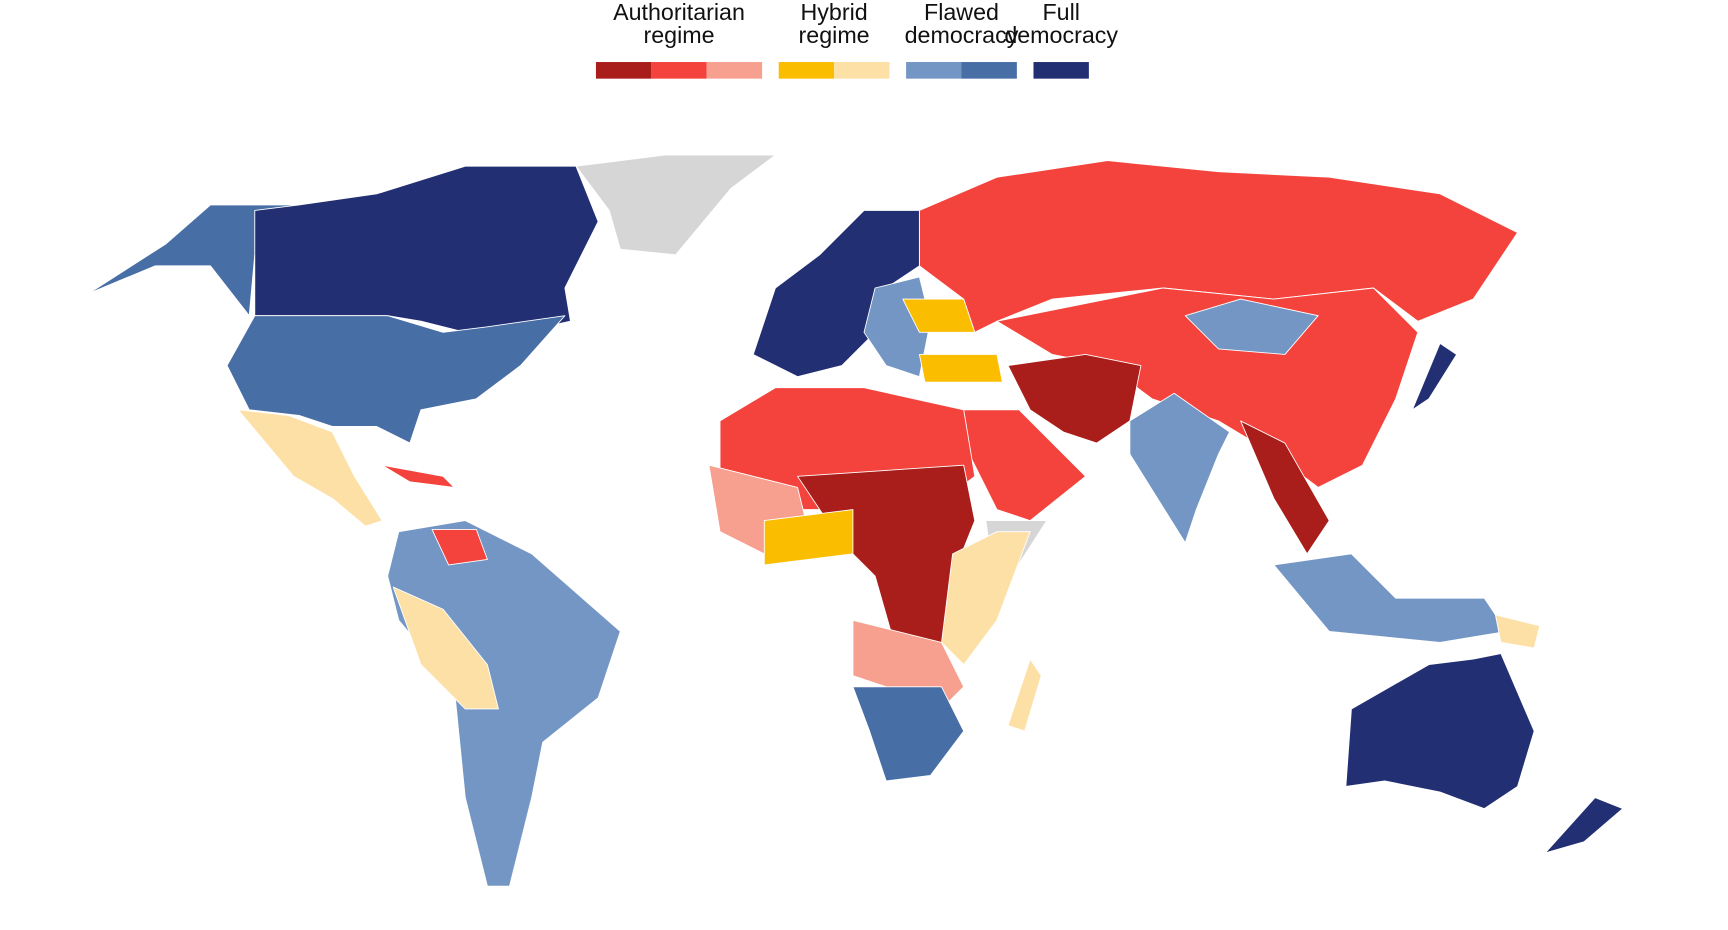 The width and height of the screenshot is (1728, 930). What do you see at coordinates (504, 703) in the screenshot?
I see `south-america` at bounding box center [504, 703].